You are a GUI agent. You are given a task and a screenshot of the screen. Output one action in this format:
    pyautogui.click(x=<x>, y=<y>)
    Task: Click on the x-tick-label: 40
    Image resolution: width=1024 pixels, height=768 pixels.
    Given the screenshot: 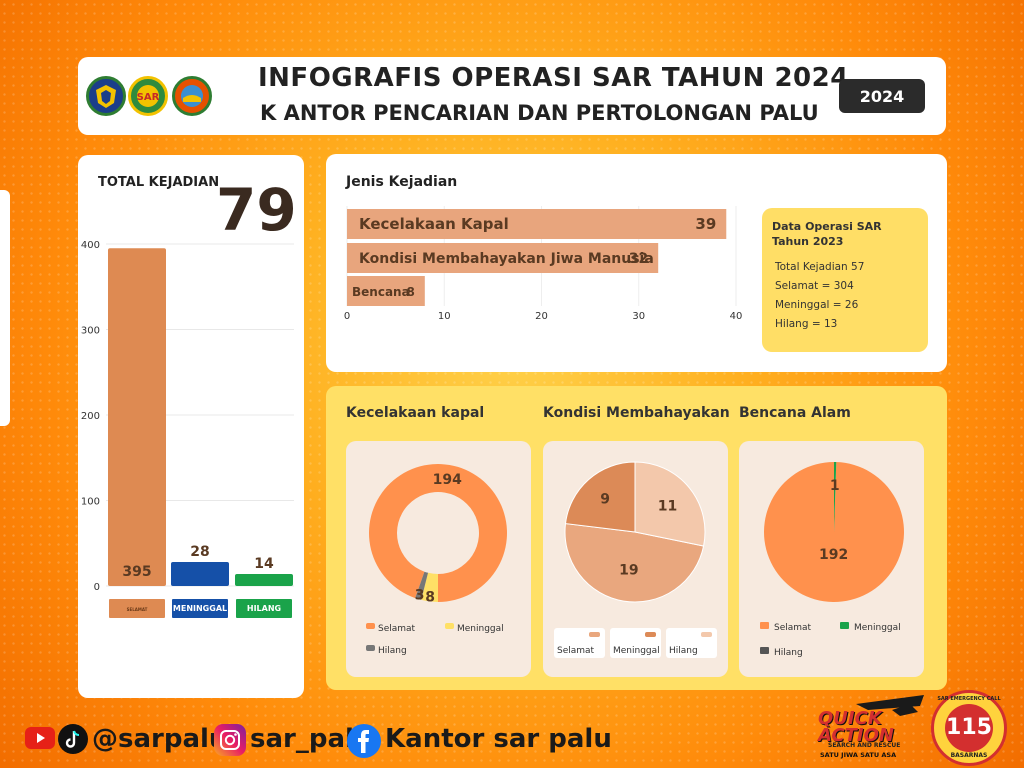 What is the action you would take?
    pyautogui.click(x=736, y=316)
    